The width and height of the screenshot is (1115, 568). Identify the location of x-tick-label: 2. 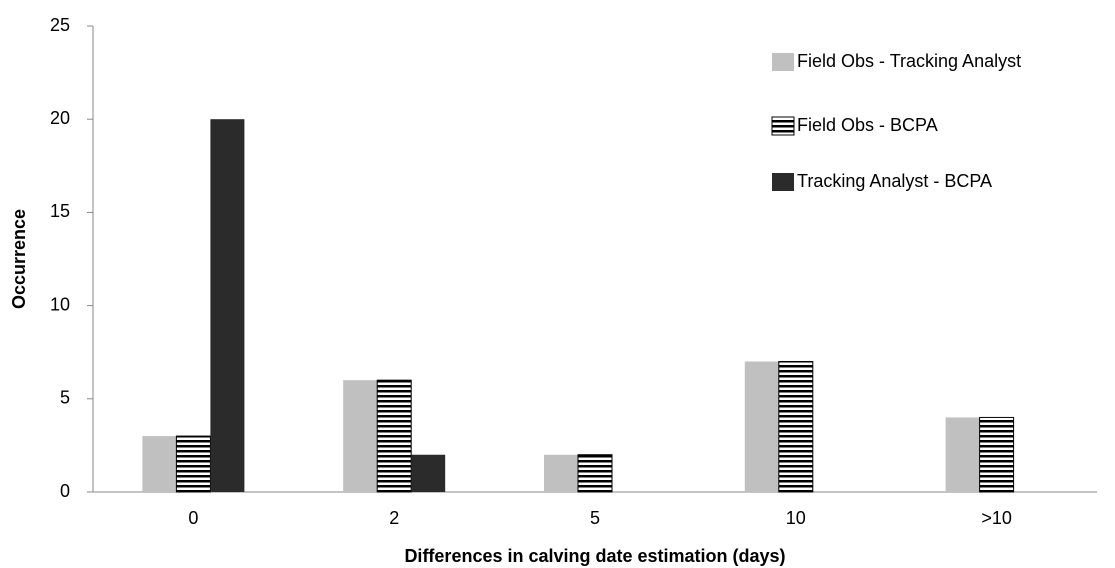
(394, 518).